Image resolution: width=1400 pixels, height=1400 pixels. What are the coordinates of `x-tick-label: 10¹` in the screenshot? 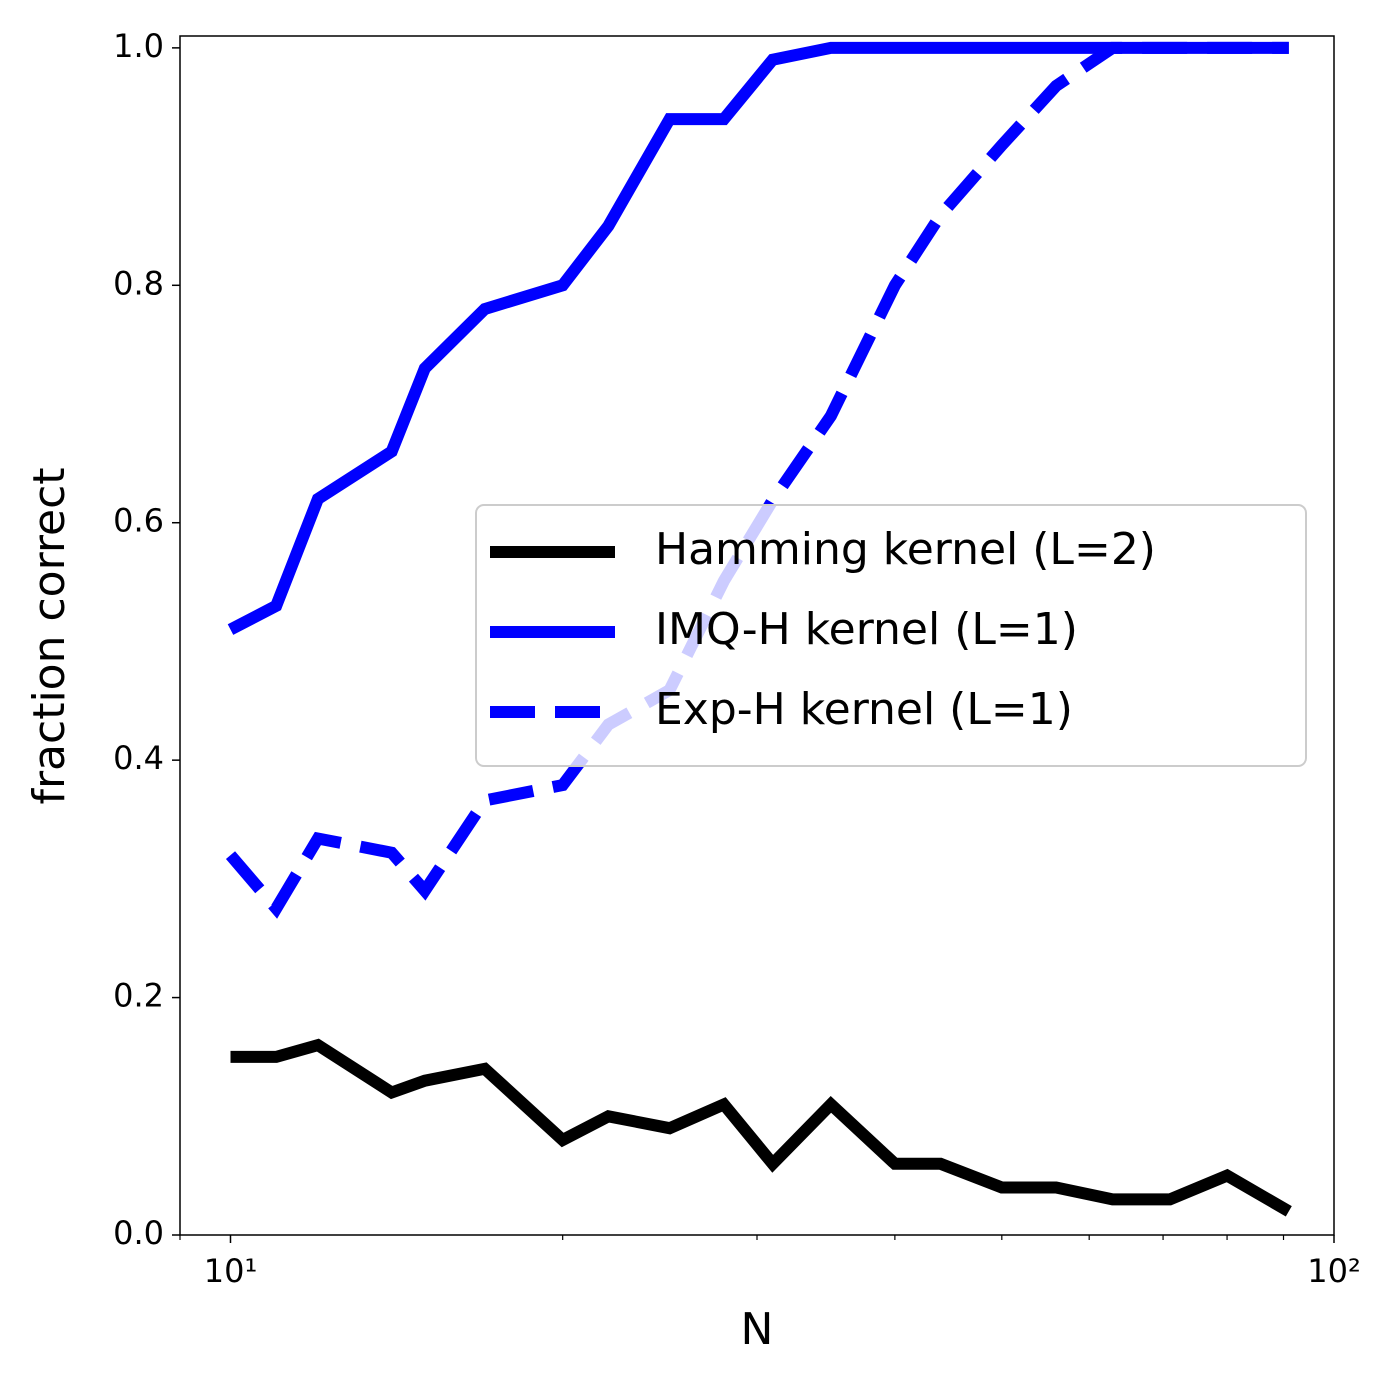 It's located at (231, 1271).